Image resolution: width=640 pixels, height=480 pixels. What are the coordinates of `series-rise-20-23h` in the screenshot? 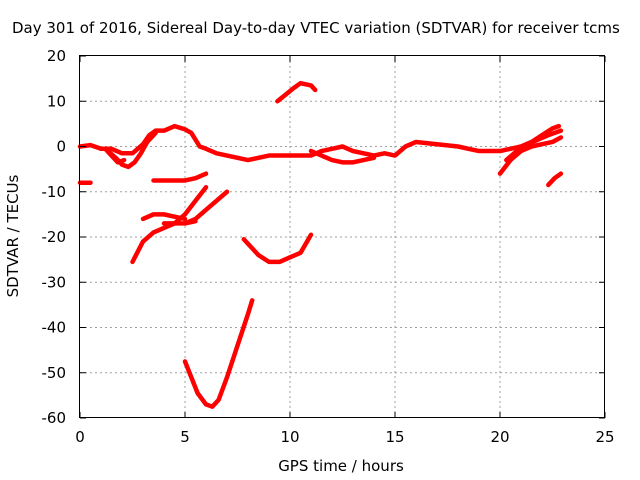 It's located at (530, 155).